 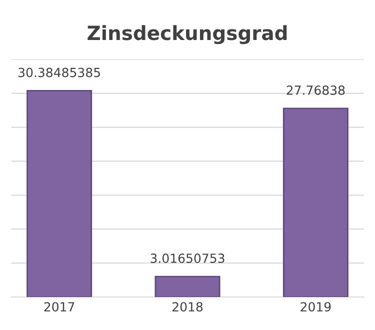 What do you see at coordinates (187, 34) in the screenshot?
I see `chart-title: Zinsdeckungsgrad` at bounding box center [187, 34].